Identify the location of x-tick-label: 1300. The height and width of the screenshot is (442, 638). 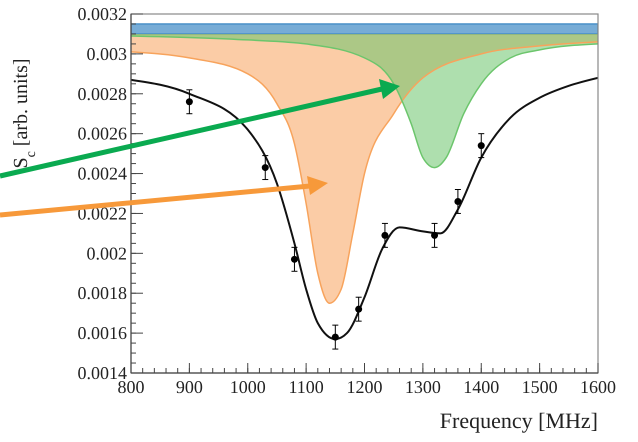
(422, 387).